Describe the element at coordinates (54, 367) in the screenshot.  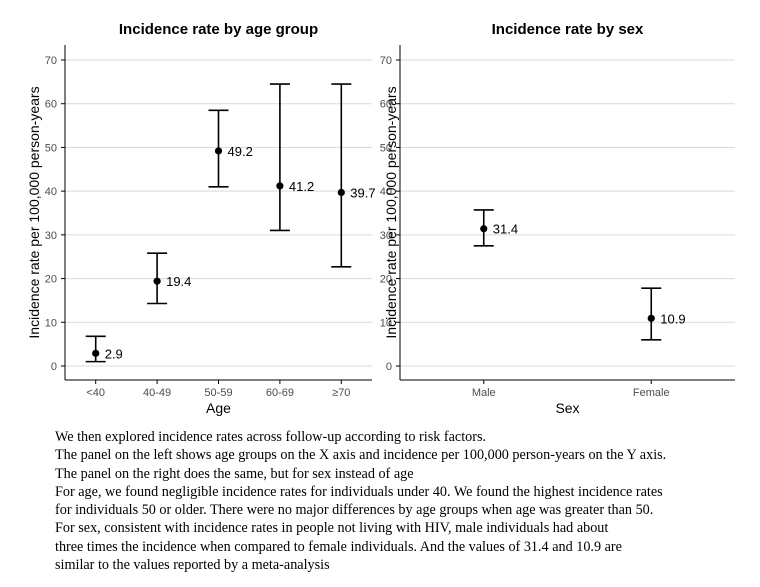
I see `age-y-tick-label: 0` at that location.